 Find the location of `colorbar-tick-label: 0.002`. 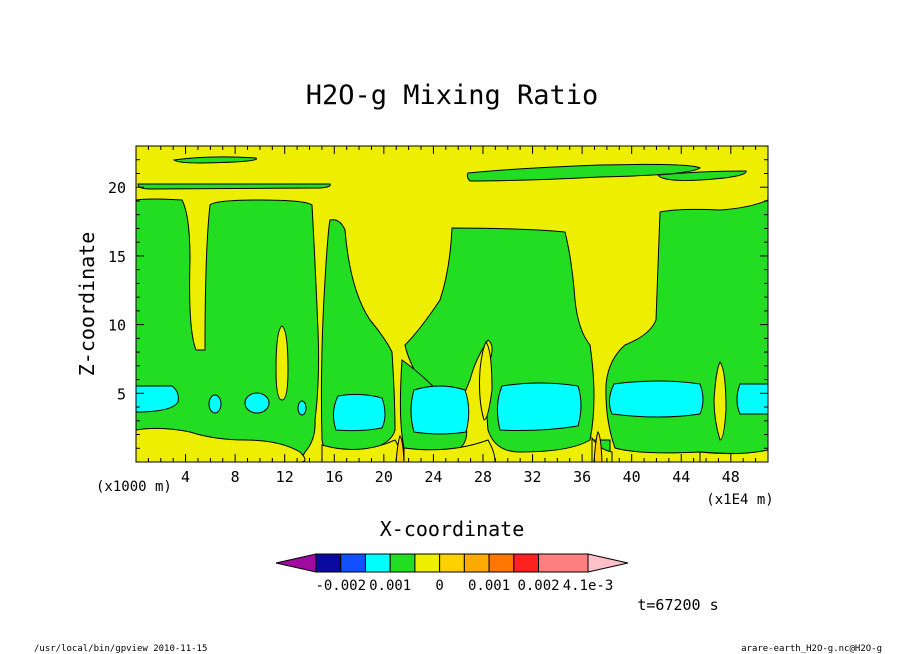

colorbar-tick-label: 0.002 is located at coordinates (538, 586).